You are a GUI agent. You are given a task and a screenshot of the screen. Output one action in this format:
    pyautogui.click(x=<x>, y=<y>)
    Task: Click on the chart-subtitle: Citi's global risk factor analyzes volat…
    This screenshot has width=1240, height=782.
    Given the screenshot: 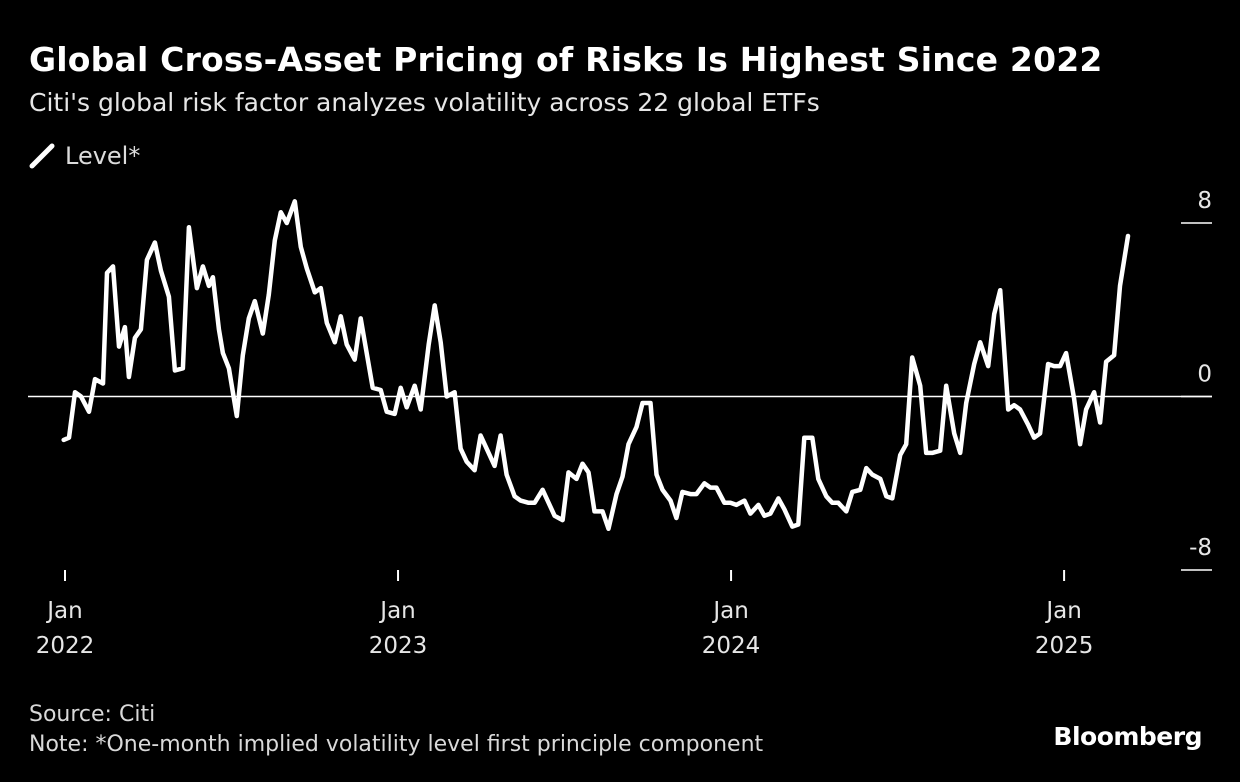 What is the action you would take?
    pyautogui.click(x=424, y=102)
    